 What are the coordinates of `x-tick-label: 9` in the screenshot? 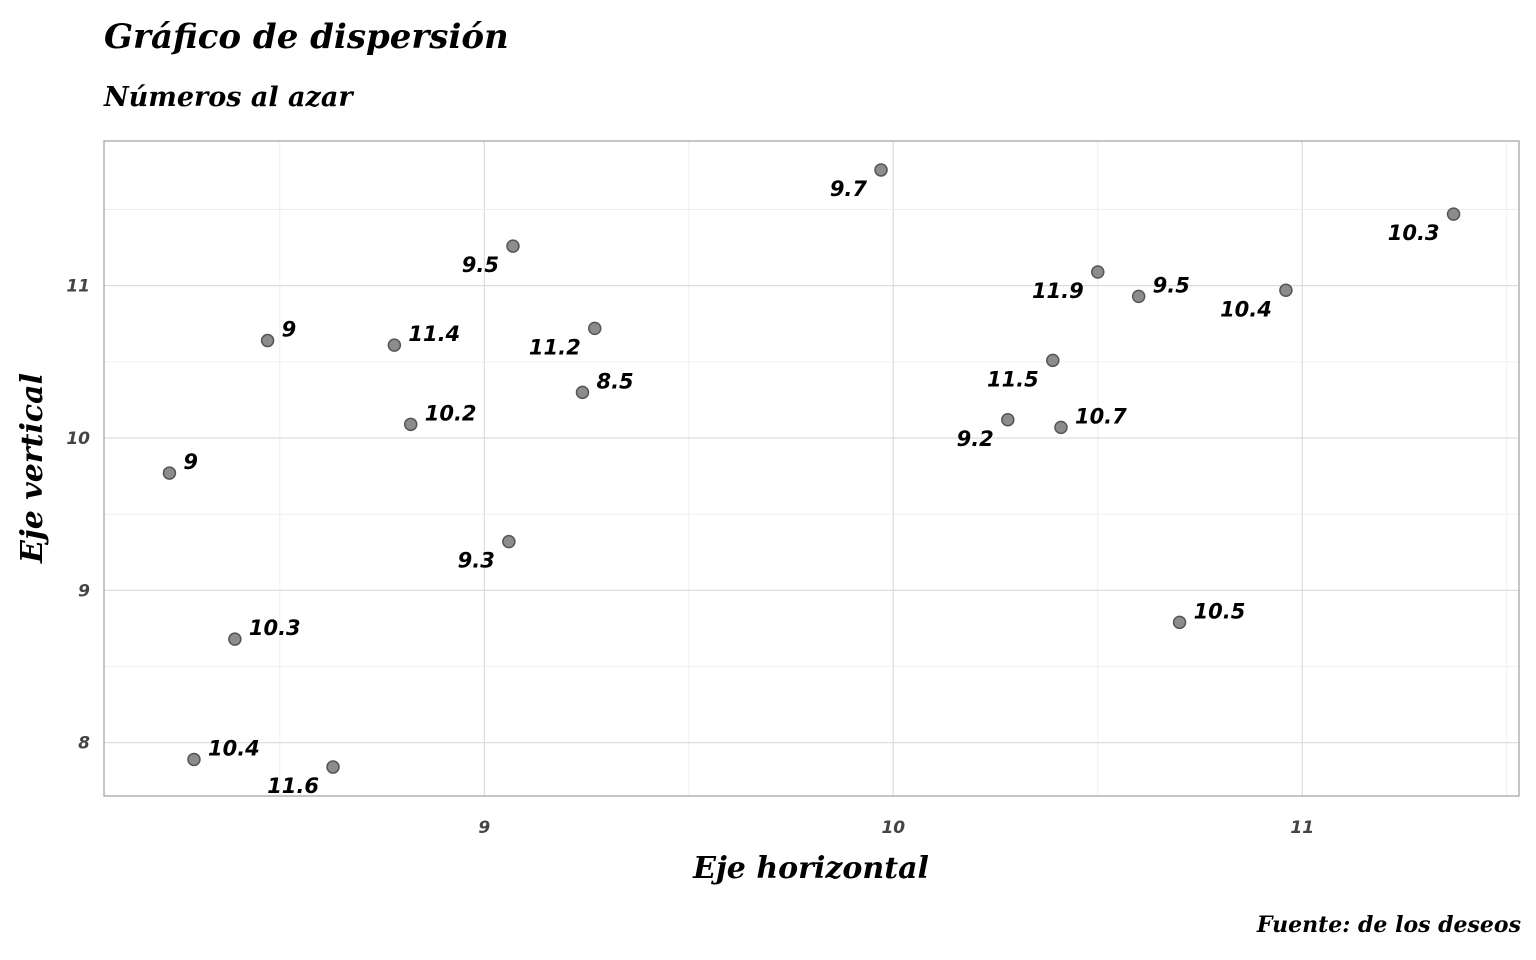 It's located at (484, 828).